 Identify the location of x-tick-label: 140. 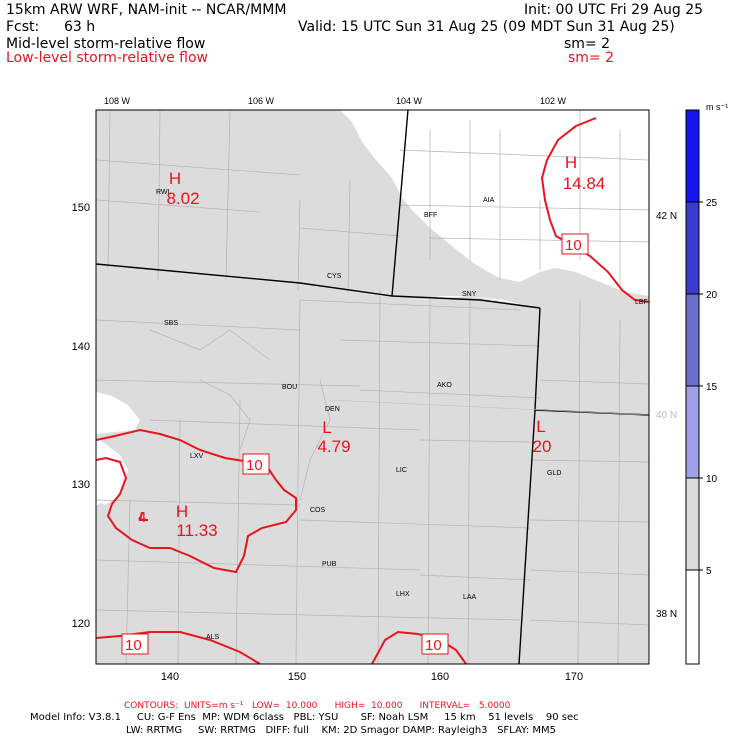
(170, 677).